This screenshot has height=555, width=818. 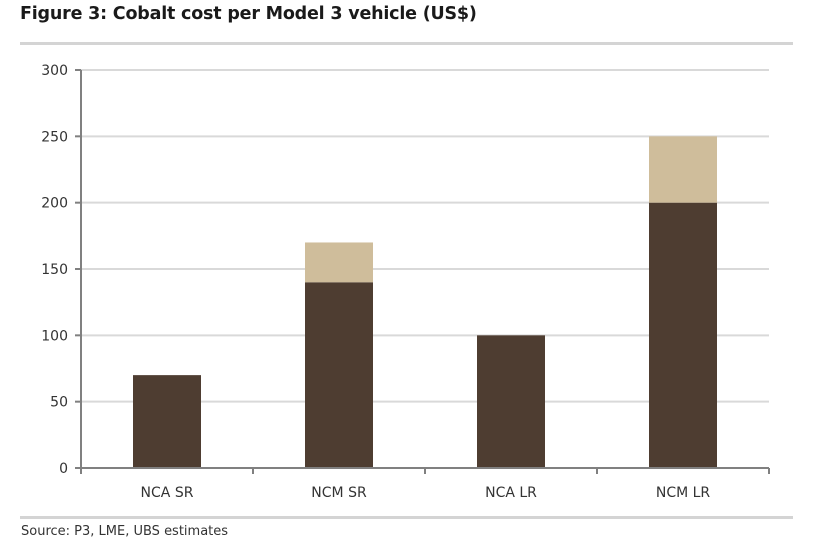 What do you see at coordinates (125, 531) in the screenshot?
I see `source-note: Source: P3, LME, UBS estimates` at bounding box center [125, 531].